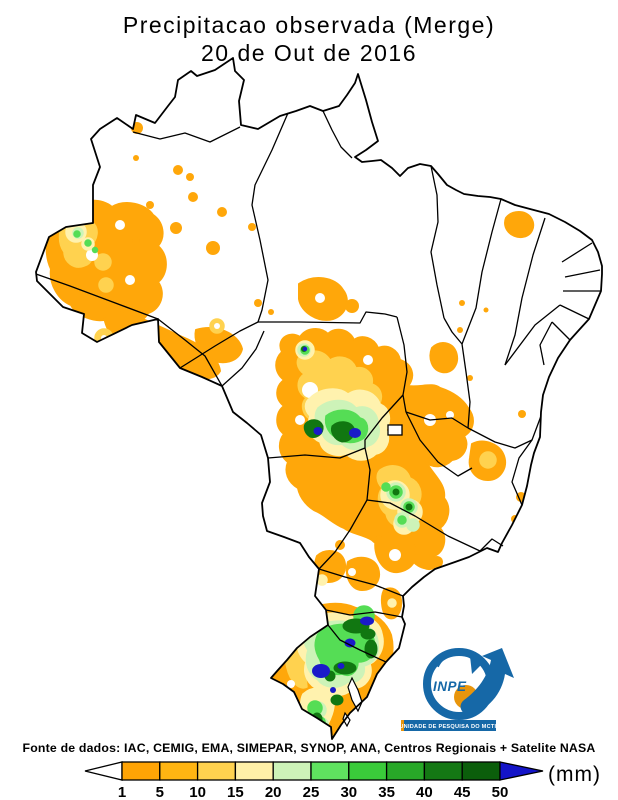  What do you see at coordinates (348, 792) in the screenshot?
I see `legend-tick-label: 30` at bounding box center [348, 792].